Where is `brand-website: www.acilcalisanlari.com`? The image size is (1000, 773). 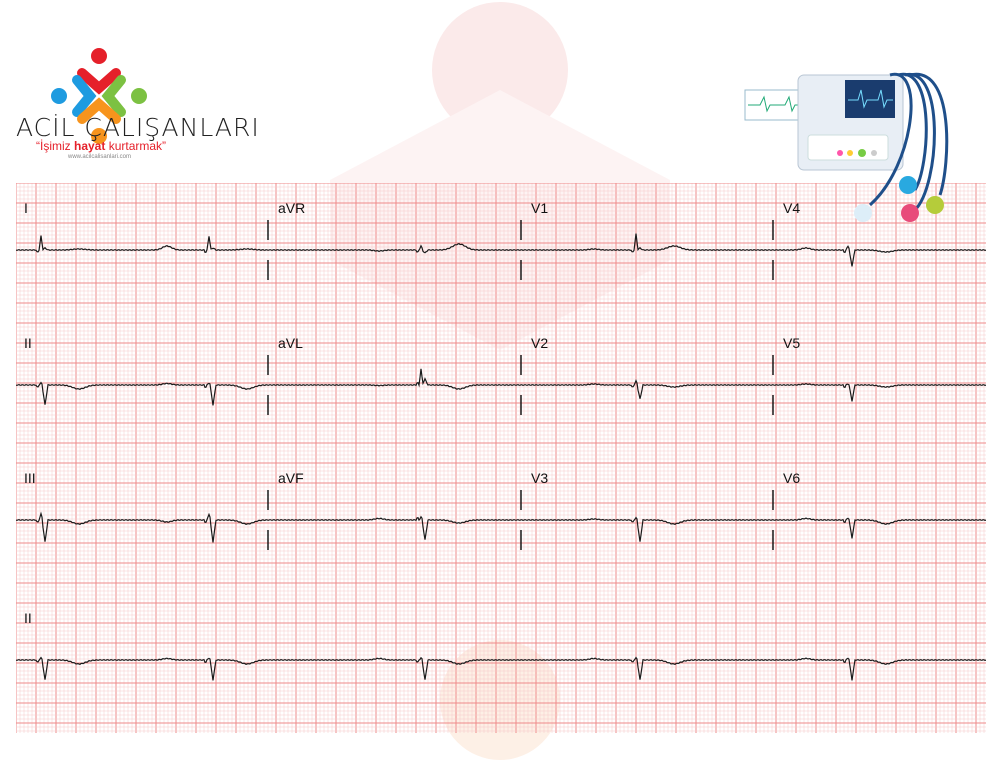
brand-website: www.acilcalisanlari.com is located at coordinates (100, 157).